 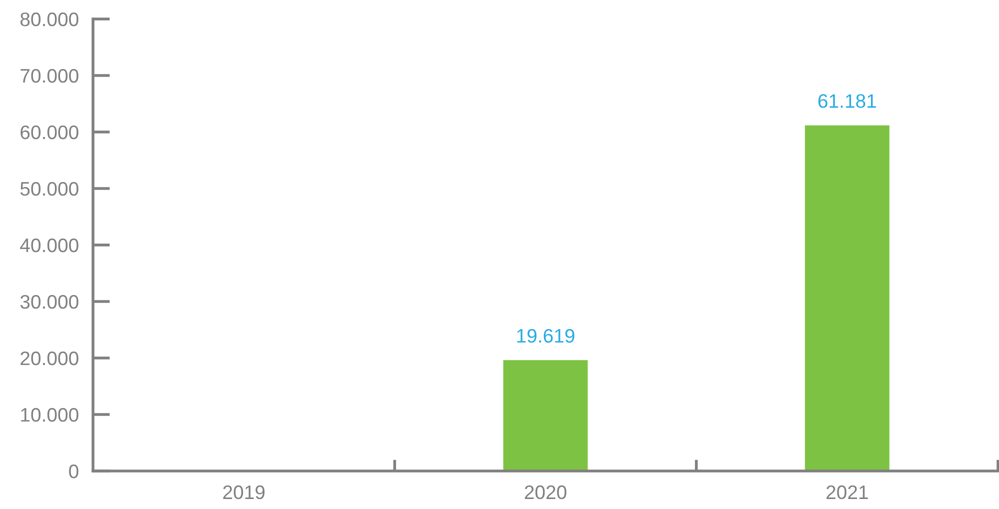 I want to click on data-label: 61.181, so click(x=847, y=101).